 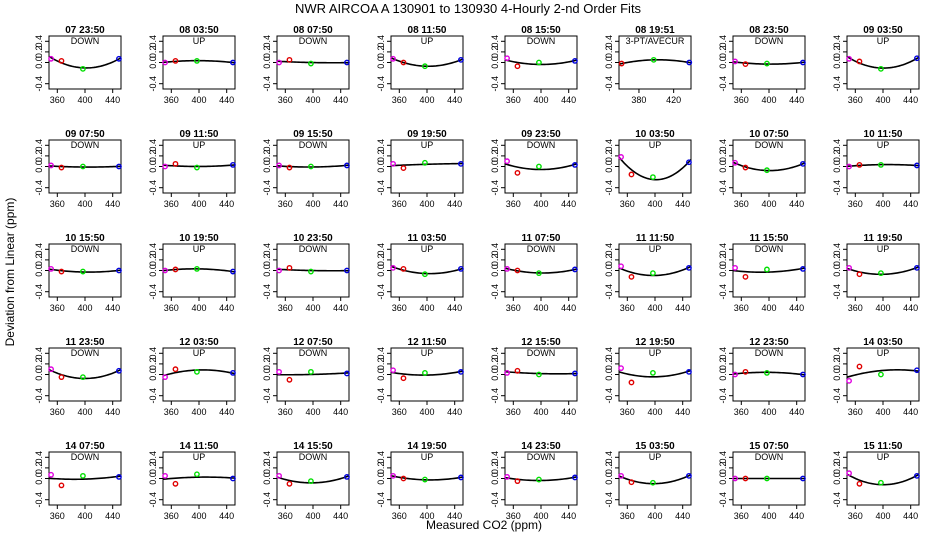 I want to click on panel-title: 14 15:50, so click(x=313, y=446).